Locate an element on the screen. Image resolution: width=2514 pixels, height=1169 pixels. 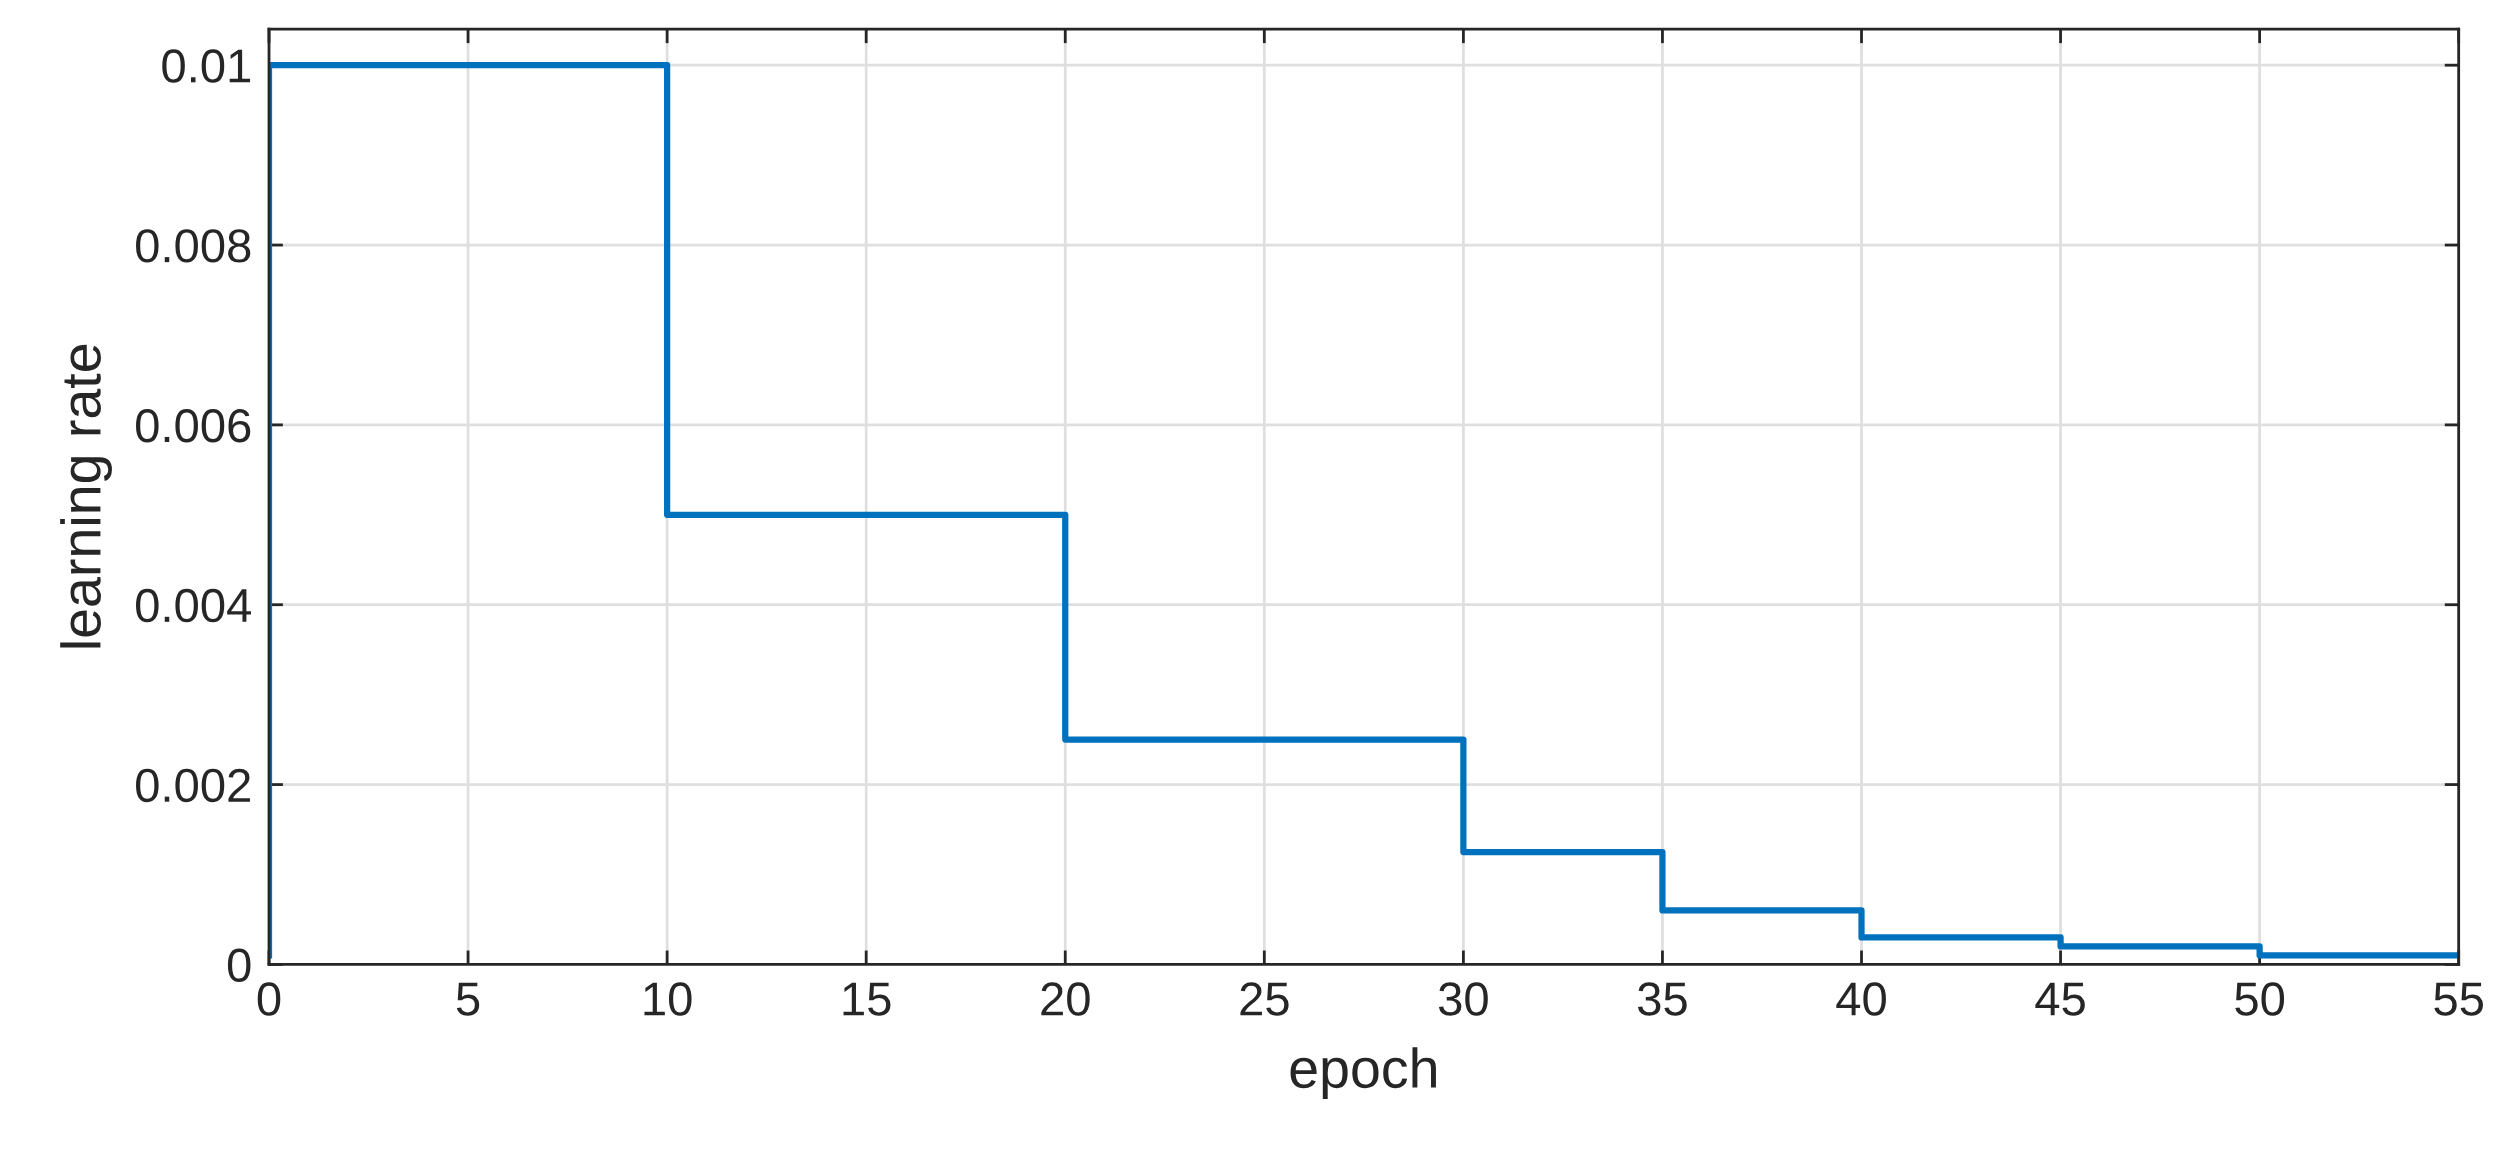
x-tick-label: 0 is located at coordinates (269, 999).